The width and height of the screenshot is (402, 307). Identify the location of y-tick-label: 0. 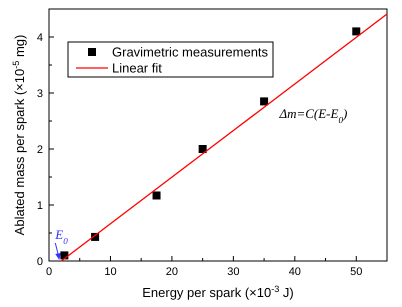
(39, 262).